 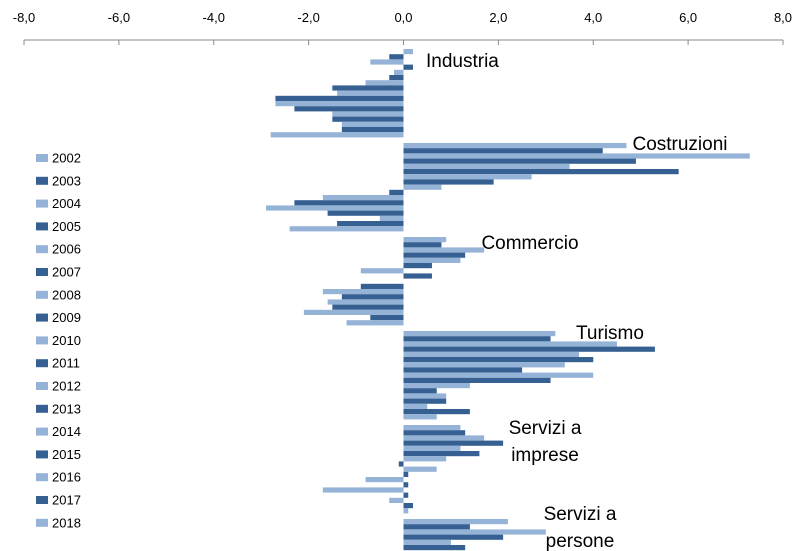 I want to click on x-tick-label: 8,0, so click(x=783, y=17).